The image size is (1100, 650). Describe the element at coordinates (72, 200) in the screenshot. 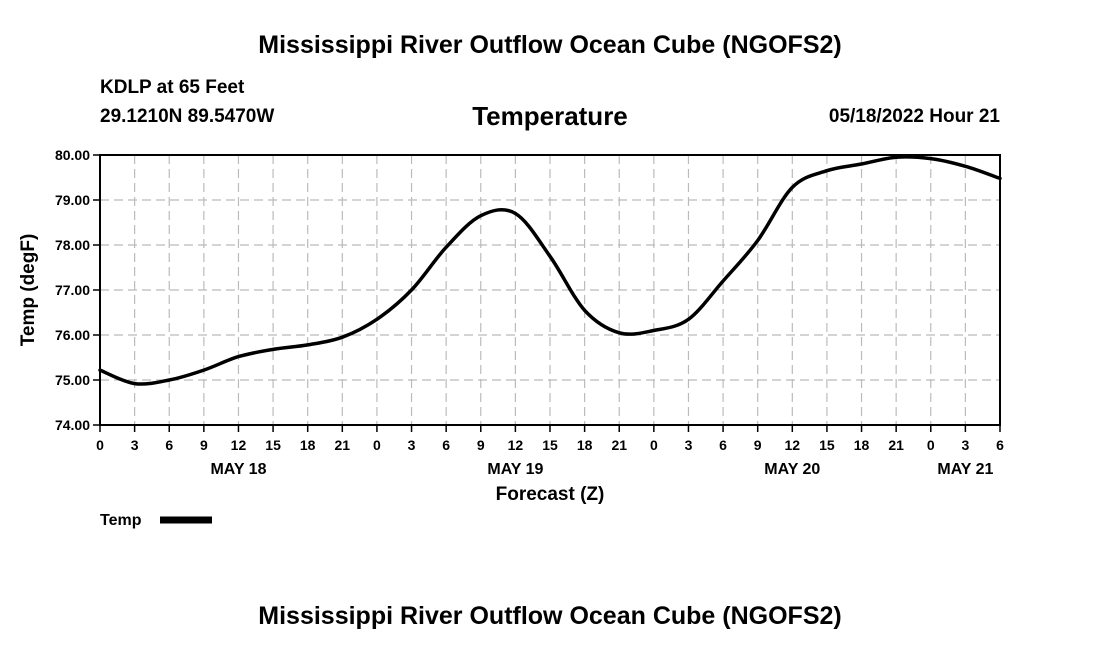

I see `y-tick-label: 79.00` at that location.